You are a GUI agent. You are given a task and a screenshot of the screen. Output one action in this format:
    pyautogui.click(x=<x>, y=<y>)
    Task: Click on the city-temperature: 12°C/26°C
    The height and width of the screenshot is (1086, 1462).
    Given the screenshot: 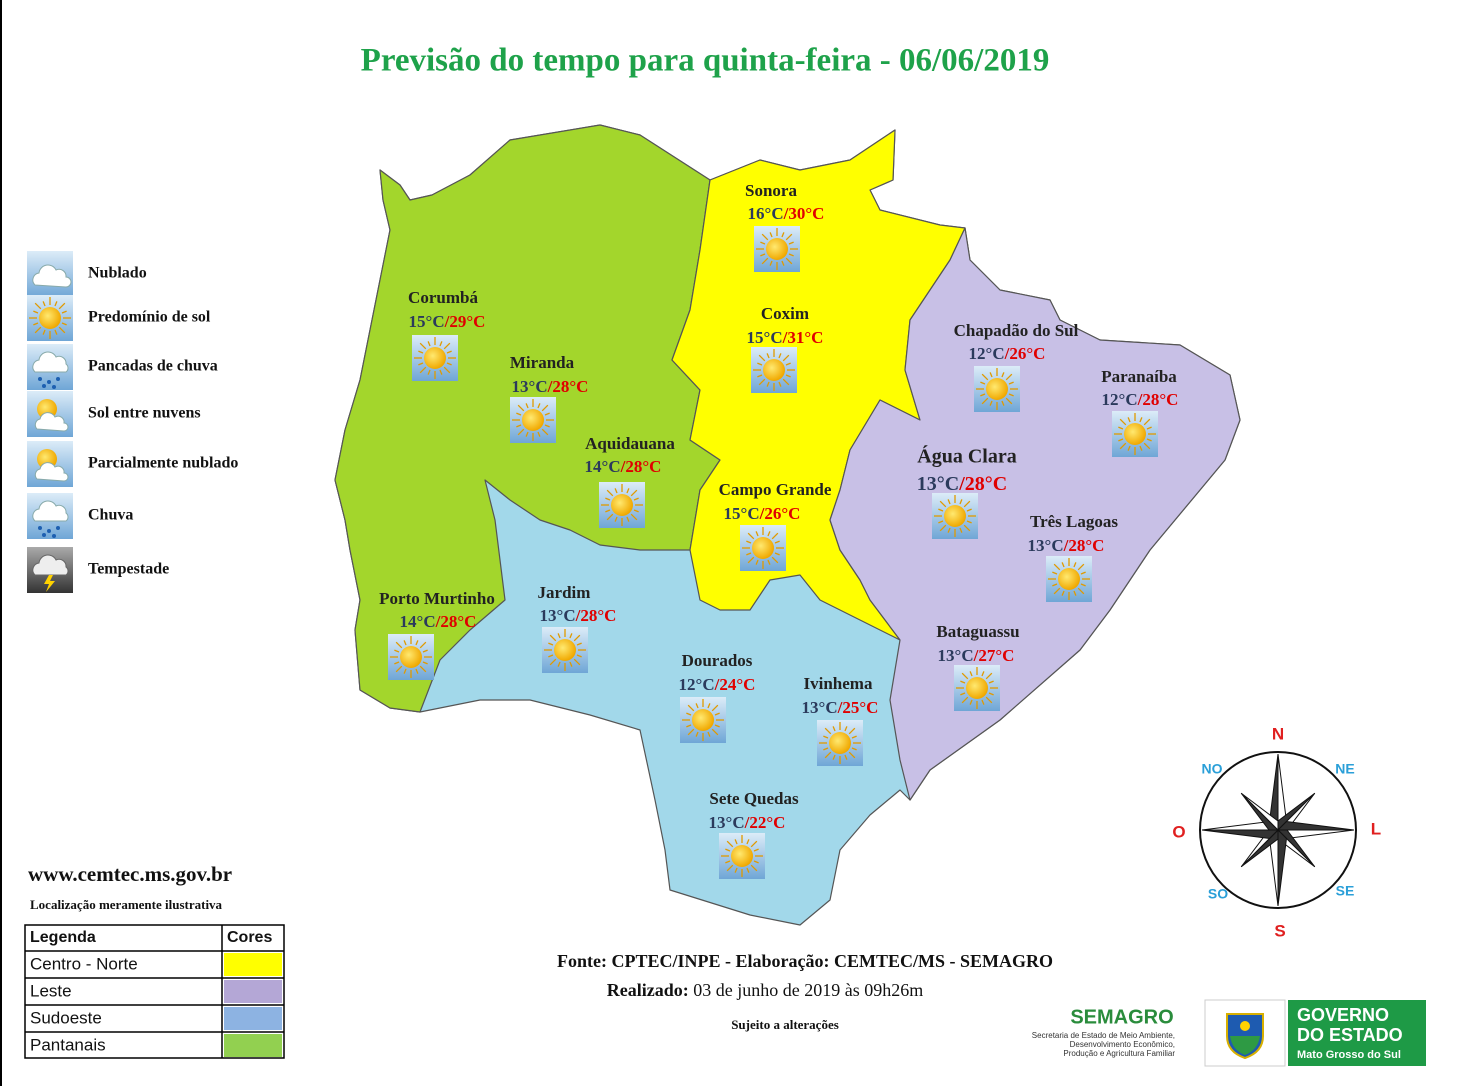 What is the action you would take?
    pyautogui.click(x=1007, y=353)
    